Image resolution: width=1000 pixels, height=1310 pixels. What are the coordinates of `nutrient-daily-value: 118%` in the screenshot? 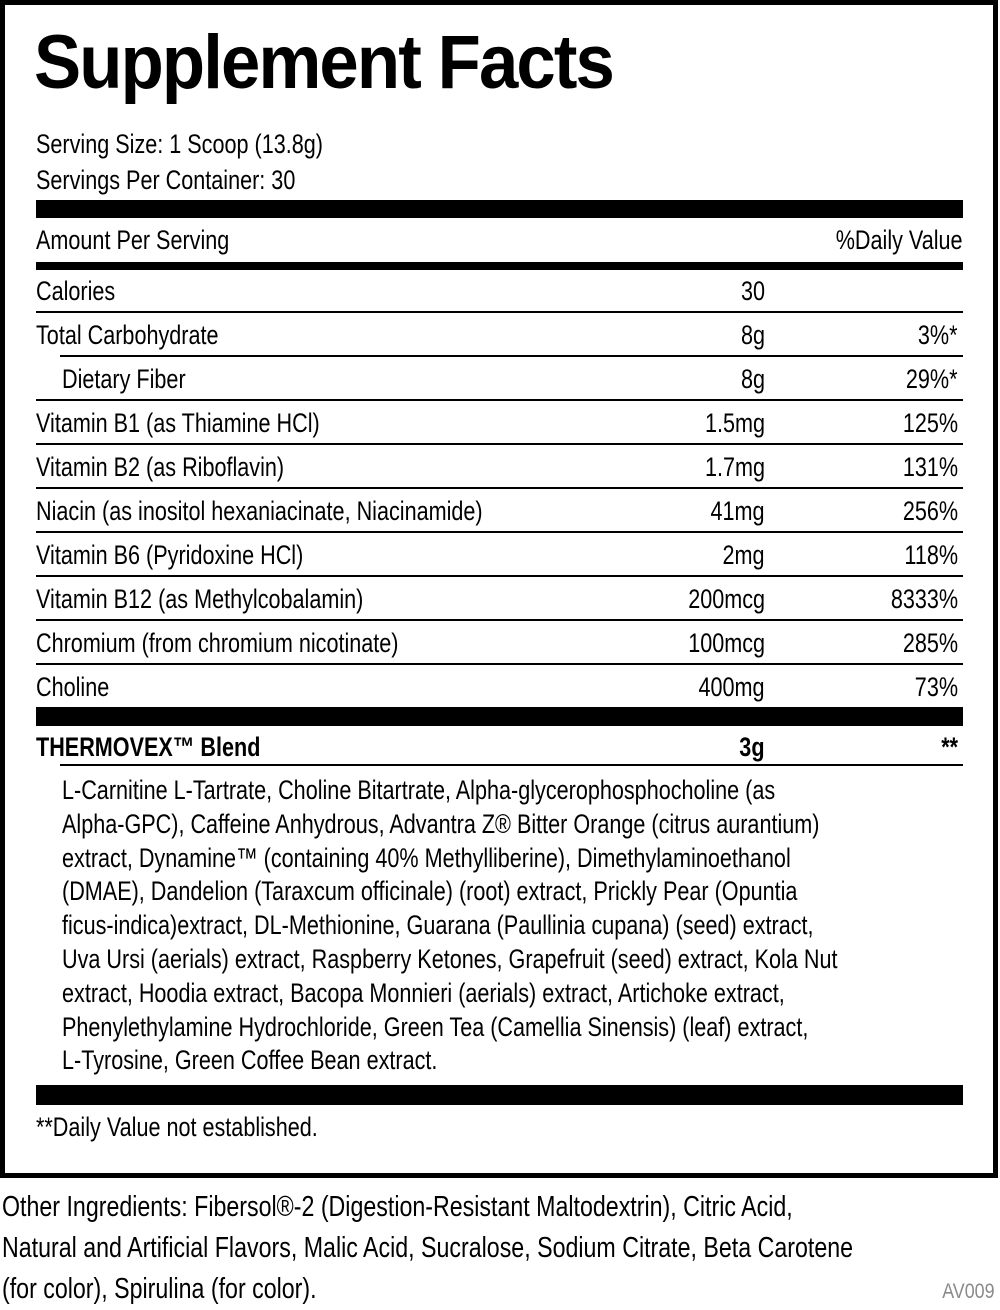 It's located at (931, 555).